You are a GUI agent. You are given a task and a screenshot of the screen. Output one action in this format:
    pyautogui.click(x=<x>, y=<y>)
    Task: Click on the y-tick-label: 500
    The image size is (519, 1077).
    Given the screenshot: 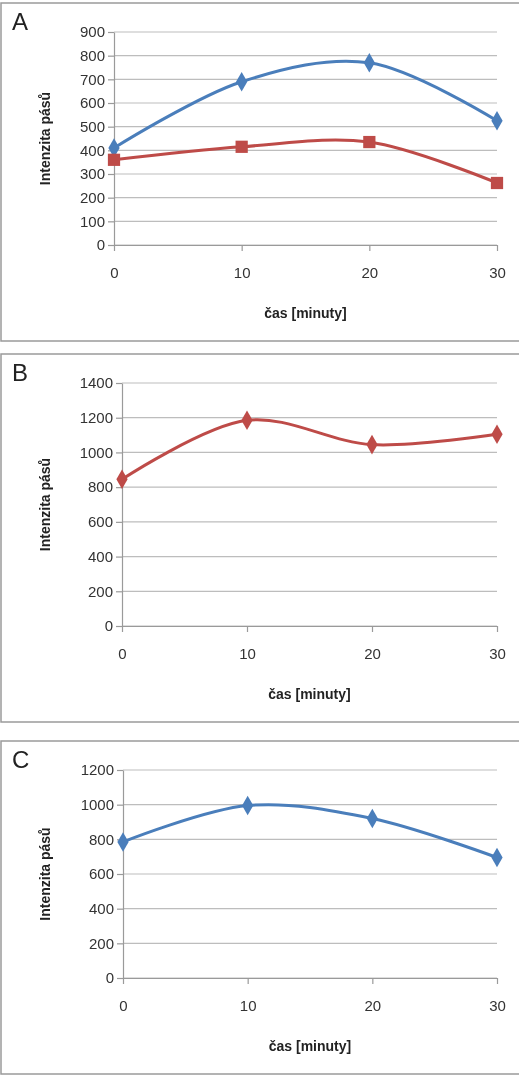 What is the action you would take?
    pyautogui.click(x=92, y=126)
    